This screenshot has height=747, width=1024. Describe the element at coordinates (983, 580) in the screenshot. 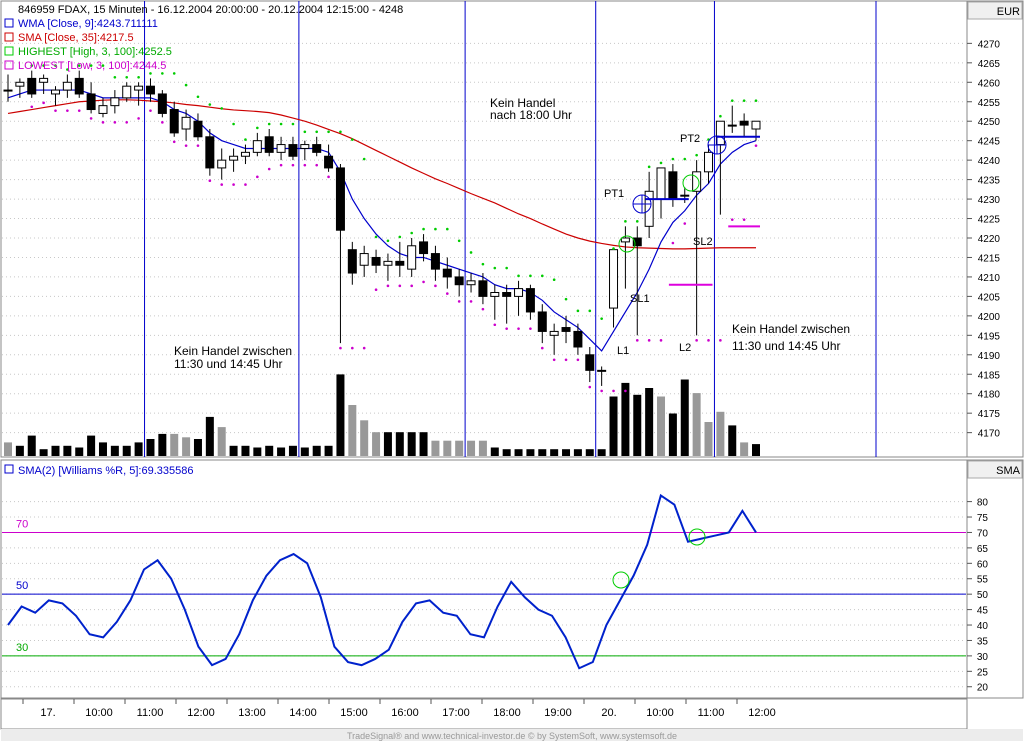

I see `wr-tick-label: 55` at that location.